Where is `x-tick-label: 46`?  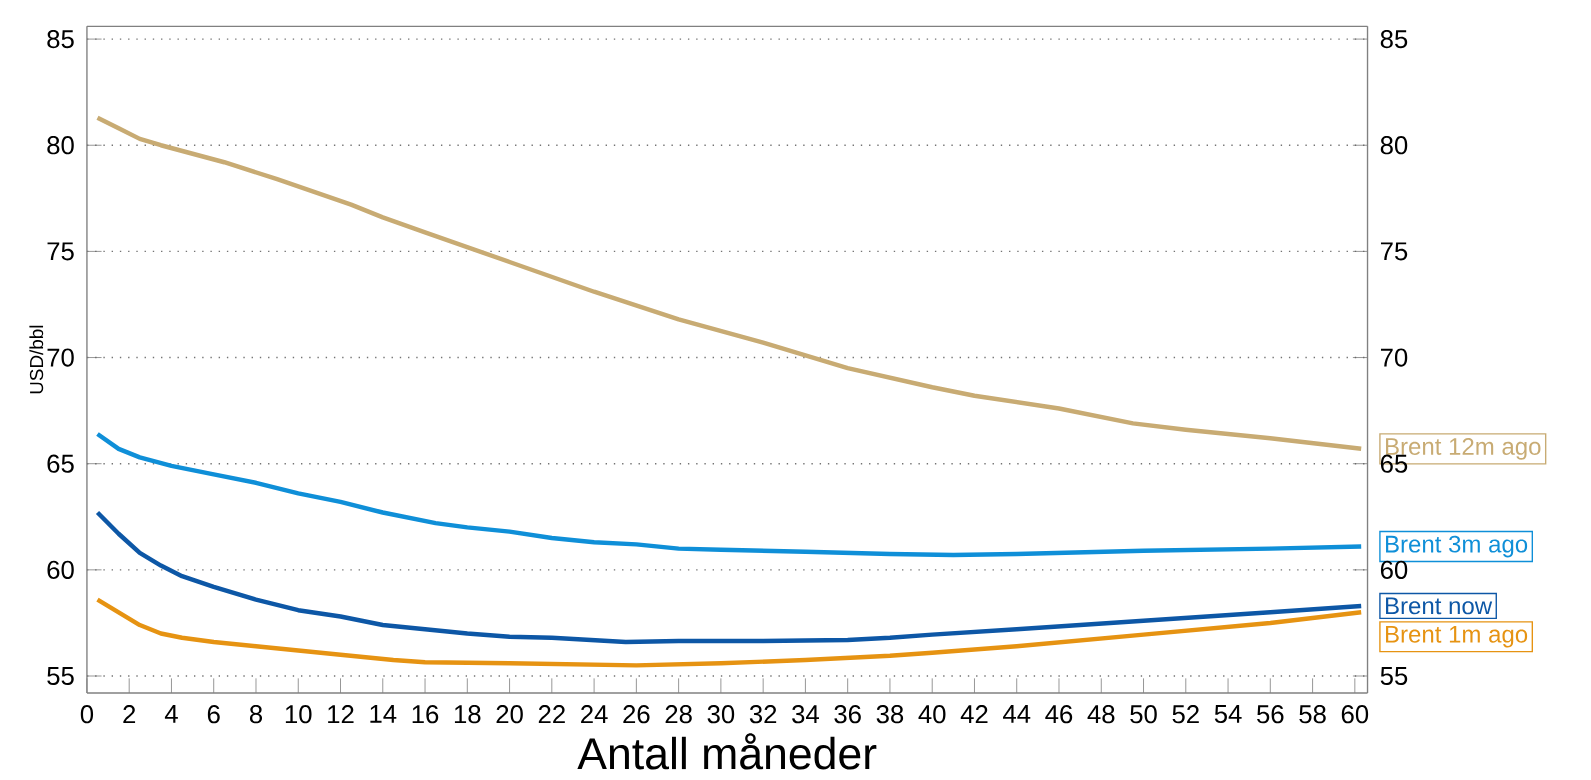
x-tick-label: 46 is located at coordinates (1059, 714).